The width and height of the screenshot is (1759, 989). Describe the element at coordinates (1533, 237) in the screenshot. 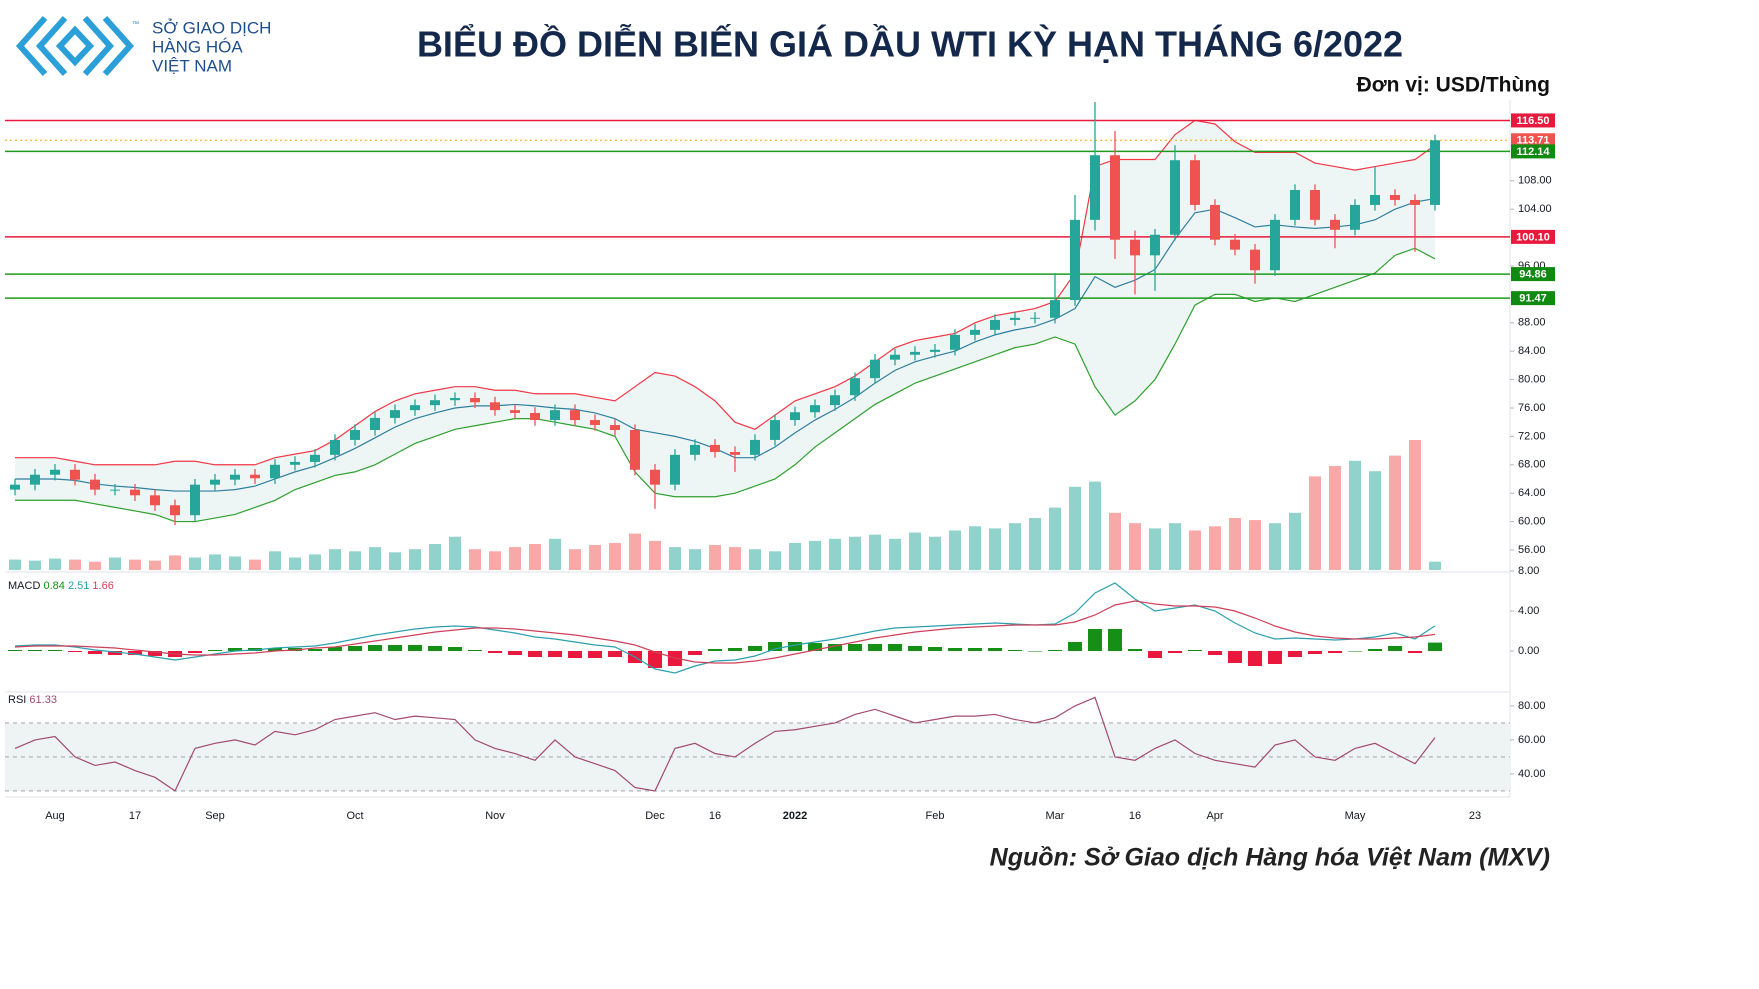

I see `level-label: 100.10` at that location.